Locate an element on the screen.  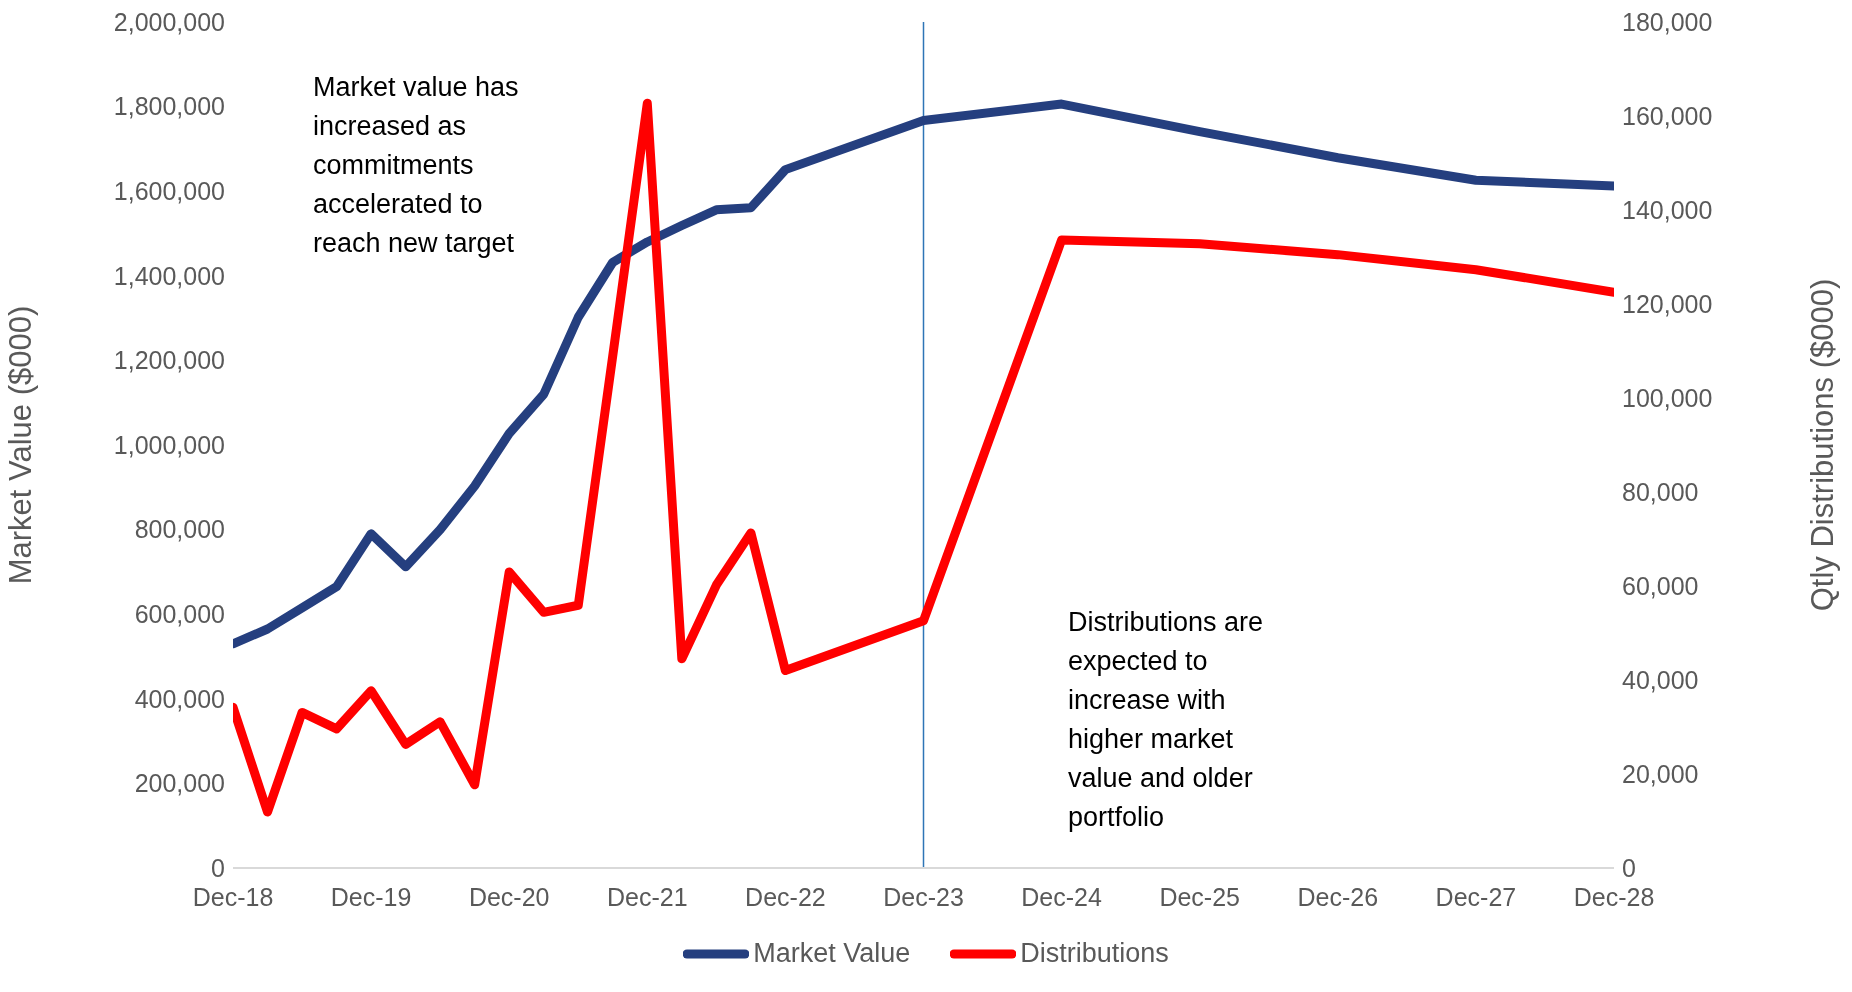
x-tick-label: Dec-19 is located at coordinates (371, 896).